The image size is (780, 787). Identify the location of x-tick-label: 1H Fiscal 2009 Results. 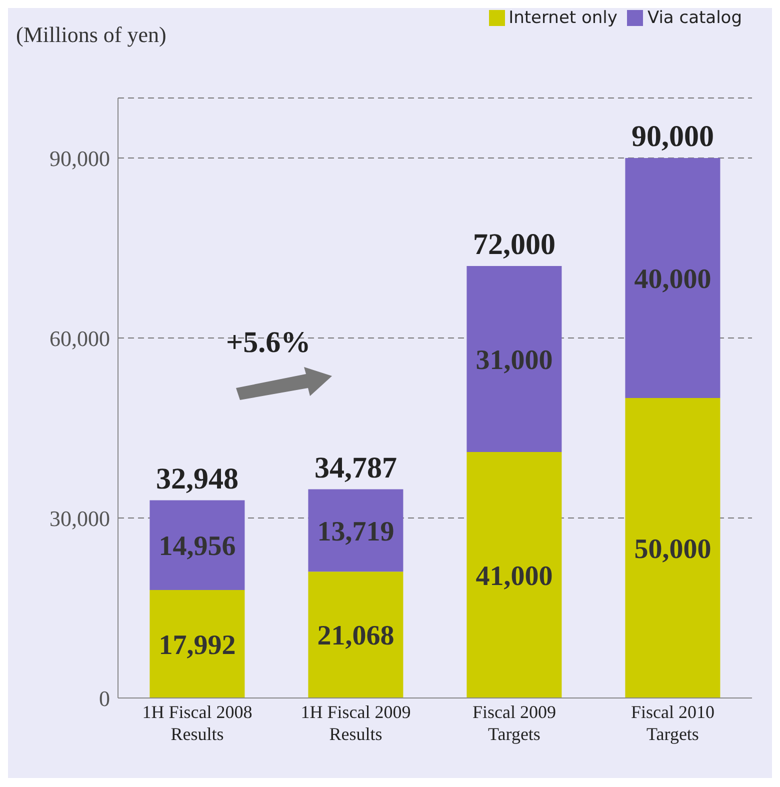
(355, 723).